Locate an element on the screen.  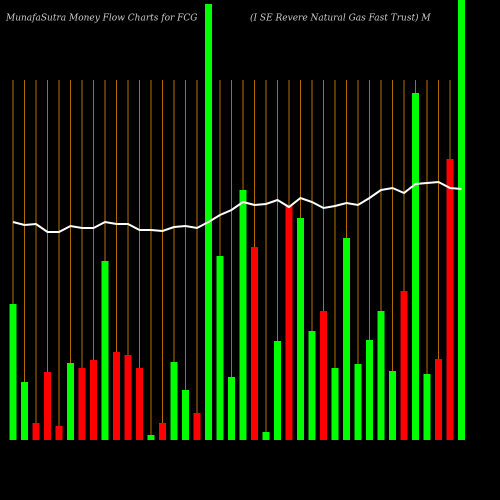
chart-subtitle: (I SE Revere Natural Gas Fast Trust) M is located at coordinates (340, 18).